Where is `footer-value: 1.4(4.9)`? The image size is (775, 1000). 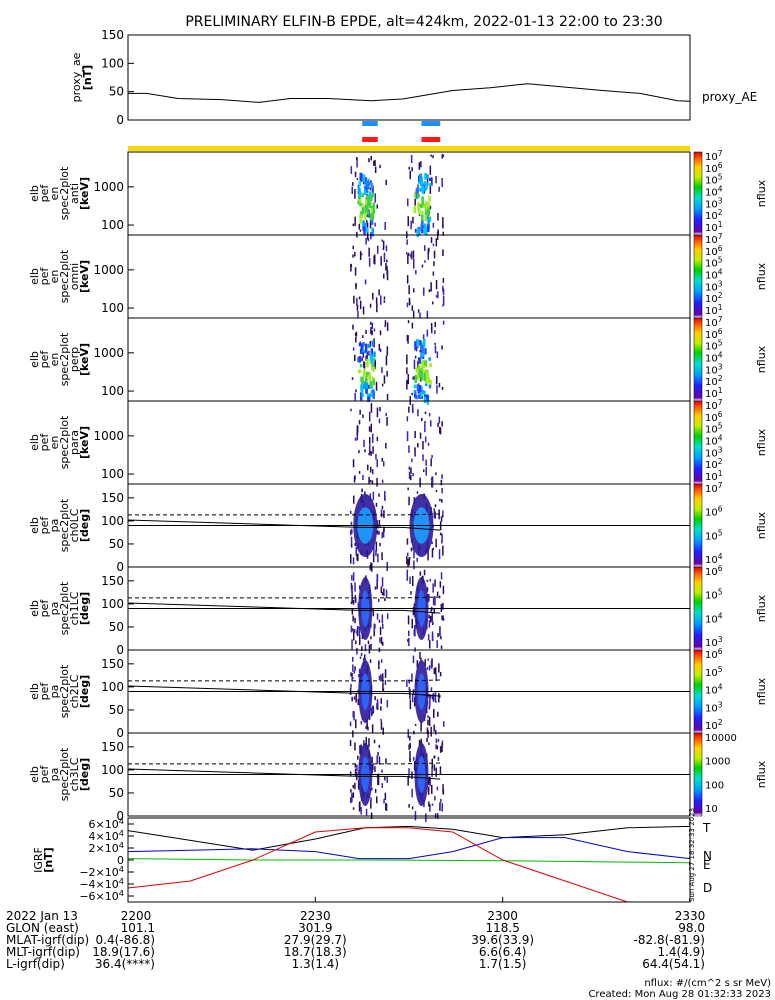
footer-value: 1.4(4.9) is located at coordinates (681, 952).